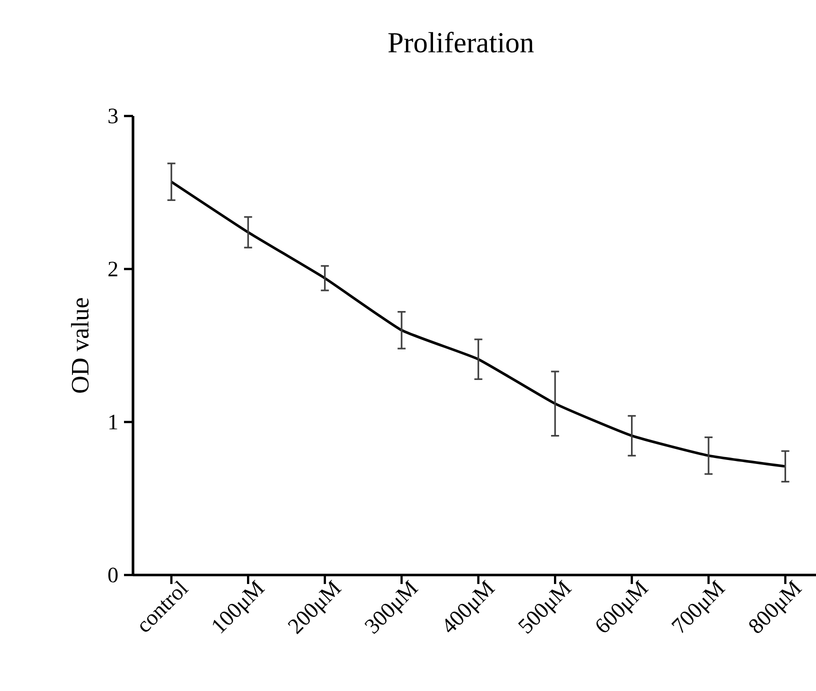 The width and height of the screenshot is (816, 691). I want to click on y-axis-title: OD value, so click(80, 345).